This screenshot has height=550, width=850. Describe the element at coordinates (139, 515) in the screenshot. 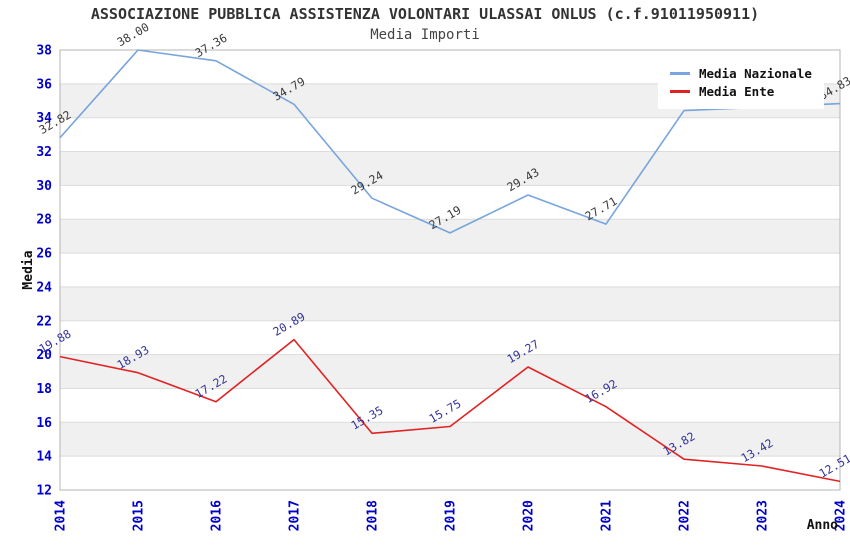

I see `x-tick-label: 2015` at that location.